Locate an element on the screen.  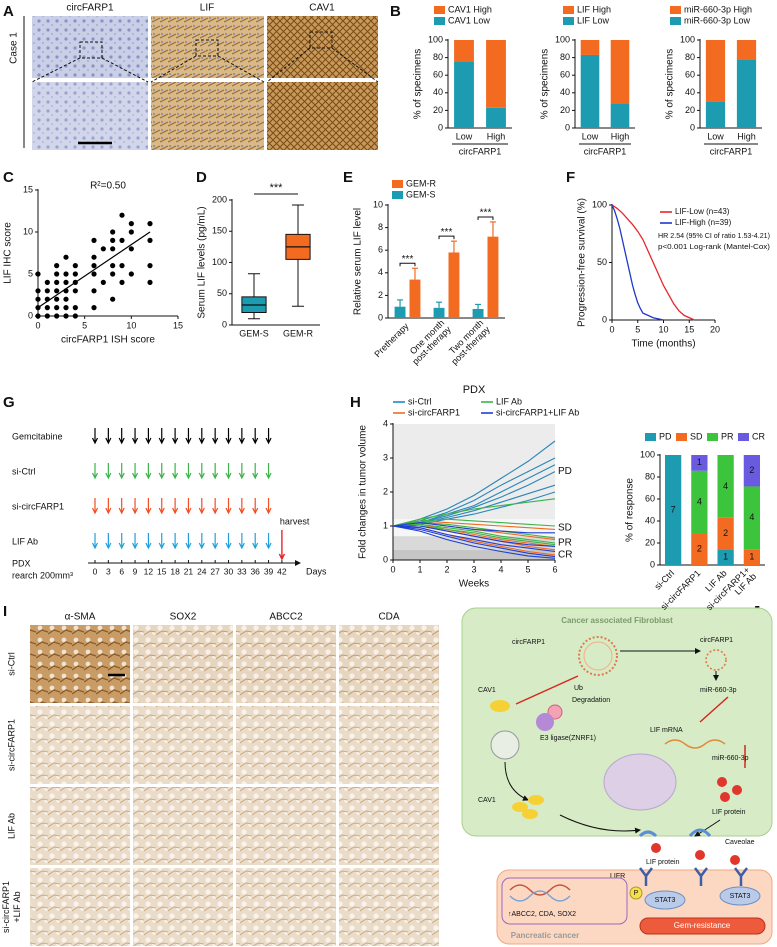
data-label: 4 is located at coordinates (725, 486).